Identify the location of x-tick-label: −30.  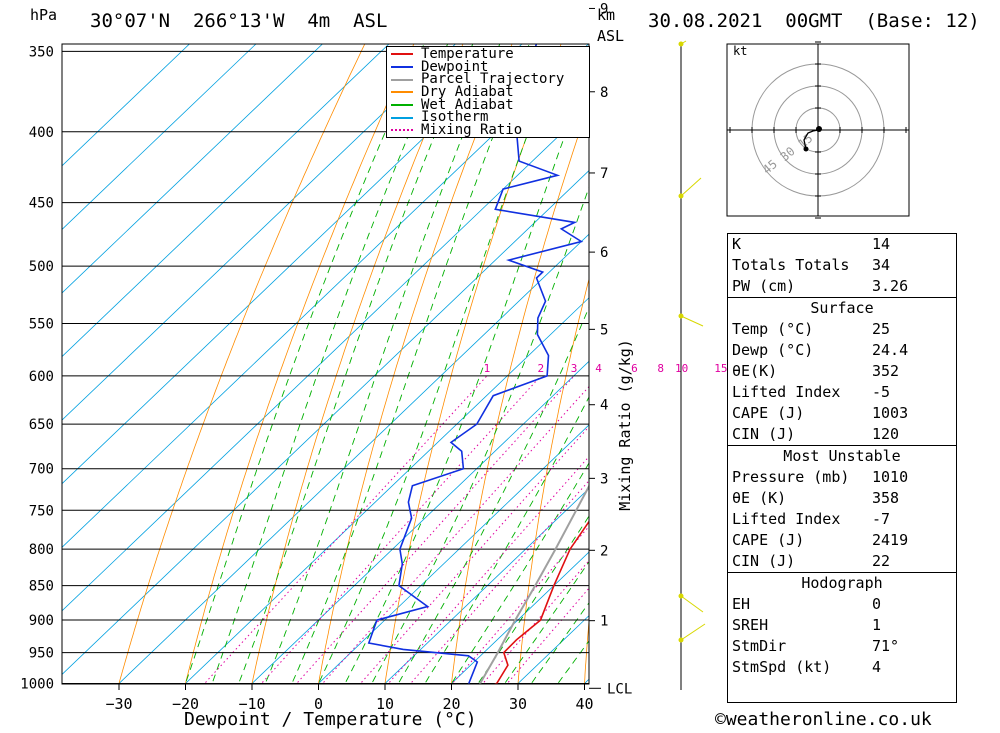
(118, 704).